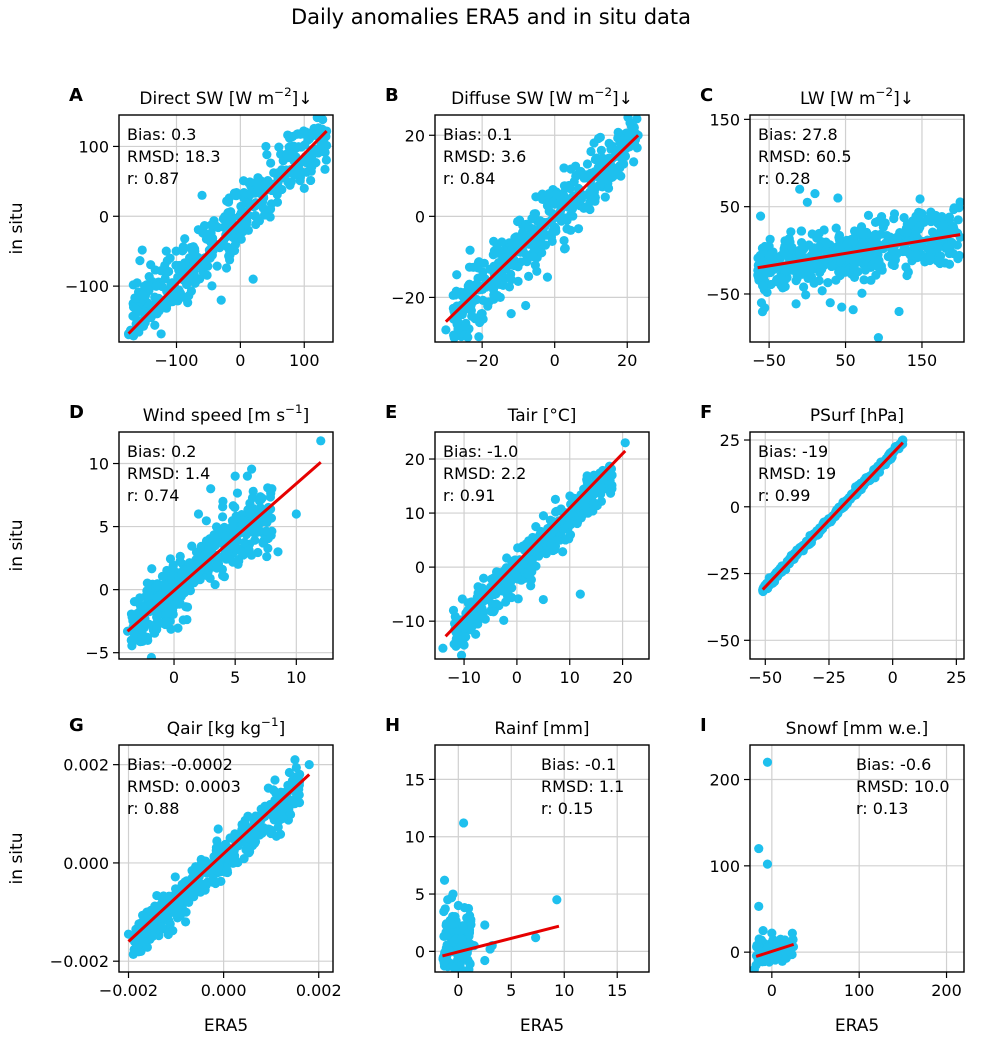  I want to click on stat-rmsd: RMSD: 1.4, so click(168, 473).